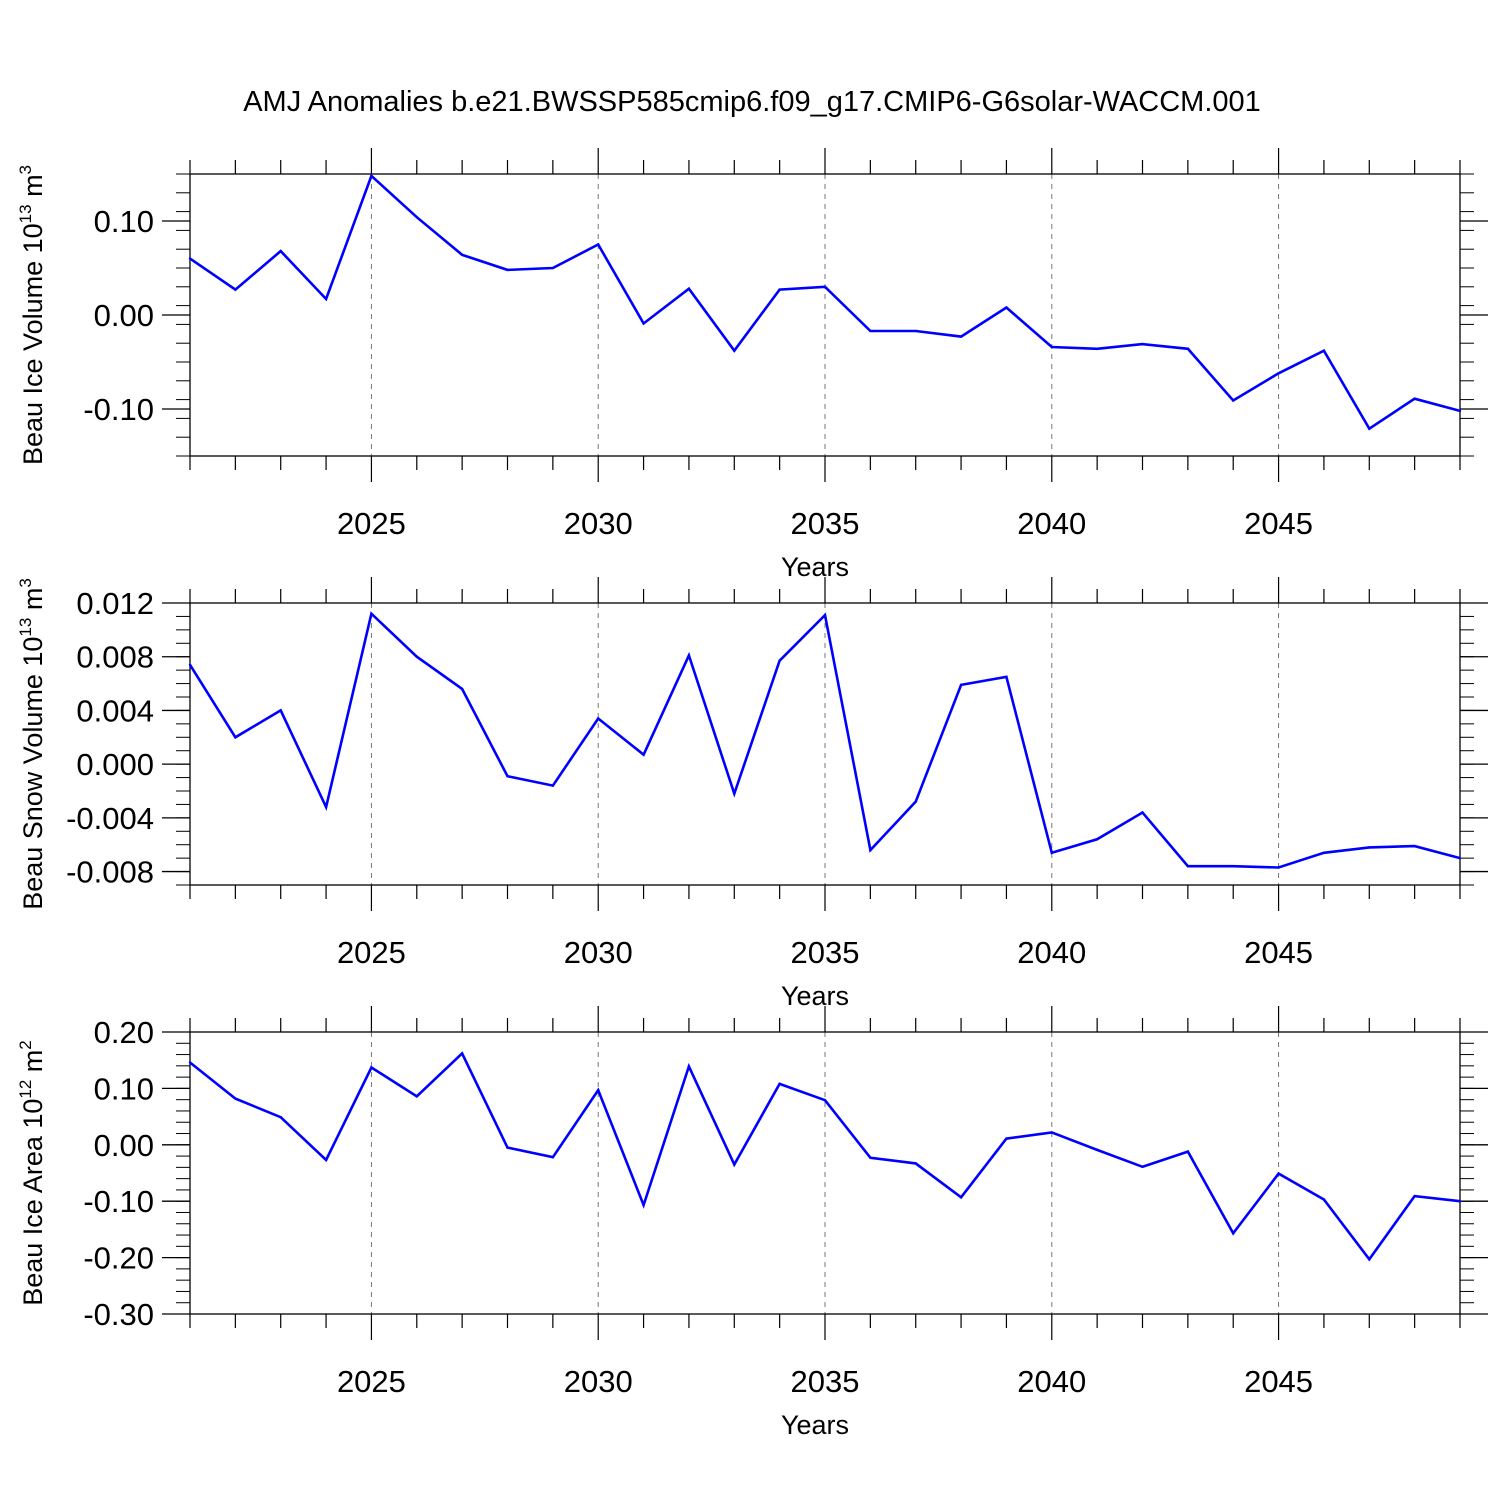 The image size is (1500, 1505). I want to click on y-axis-label: Beau Ice Volume 1013 m3, so click(32, 315).